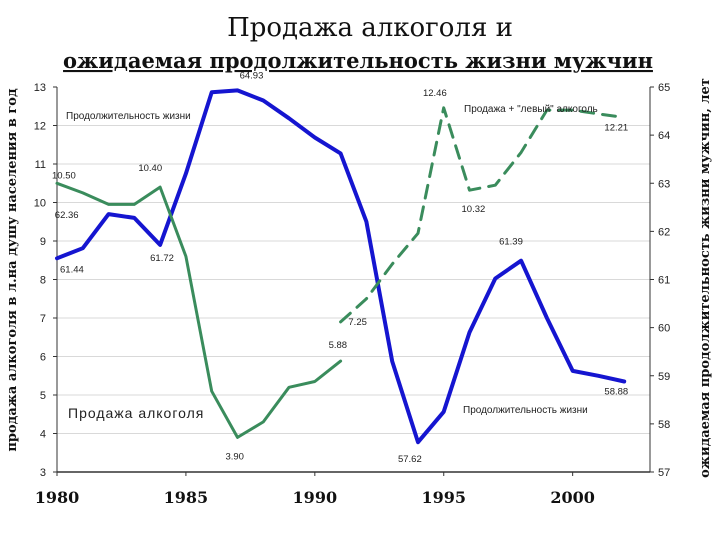 The height and width of the screenshot is (540, 720). What do you see at coordinates (252, 75) in the screenshot?
I see `data-label-0: 64.93` at bounding box center [252, 75].